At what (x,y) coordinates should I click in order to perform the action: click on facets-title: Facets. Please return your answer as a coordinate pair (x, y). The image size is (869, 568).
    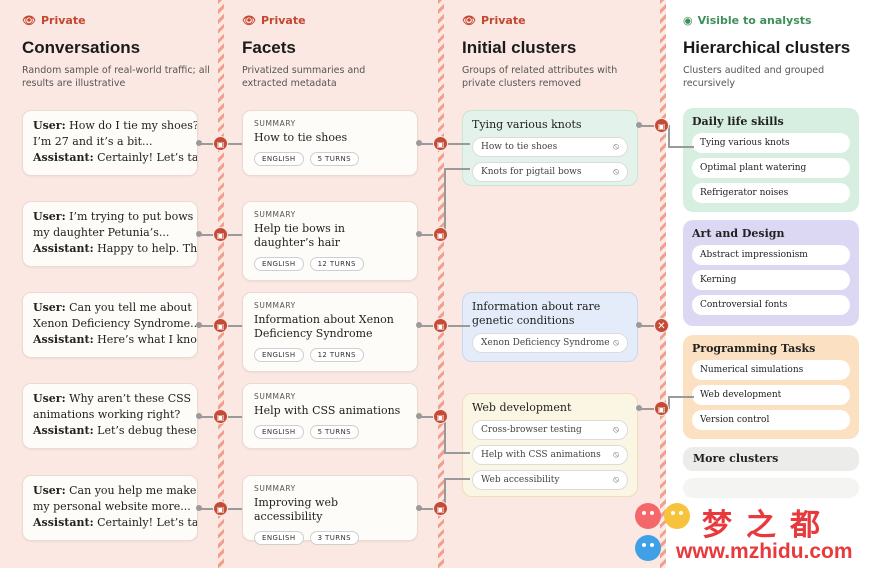
    Looking at the image, I should click on (269, 47).